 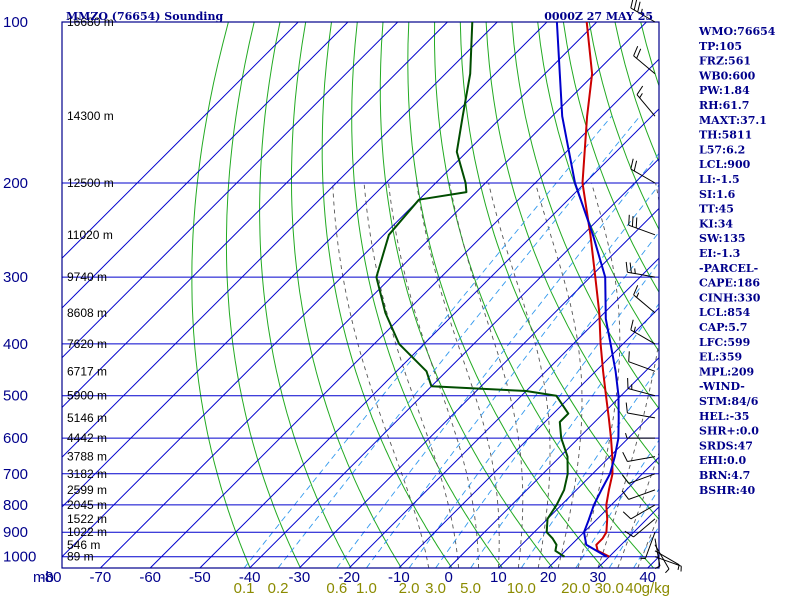 I want to click on stability-index: LFC:599, so click(x=724, y=342).